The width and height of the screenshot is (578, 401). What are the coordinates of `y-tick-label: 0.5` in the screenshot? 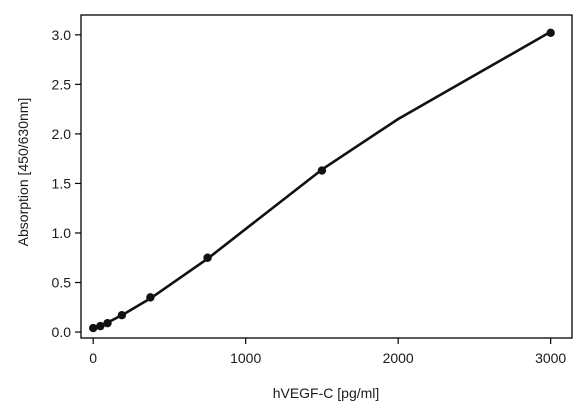 It's located at (62, 283).